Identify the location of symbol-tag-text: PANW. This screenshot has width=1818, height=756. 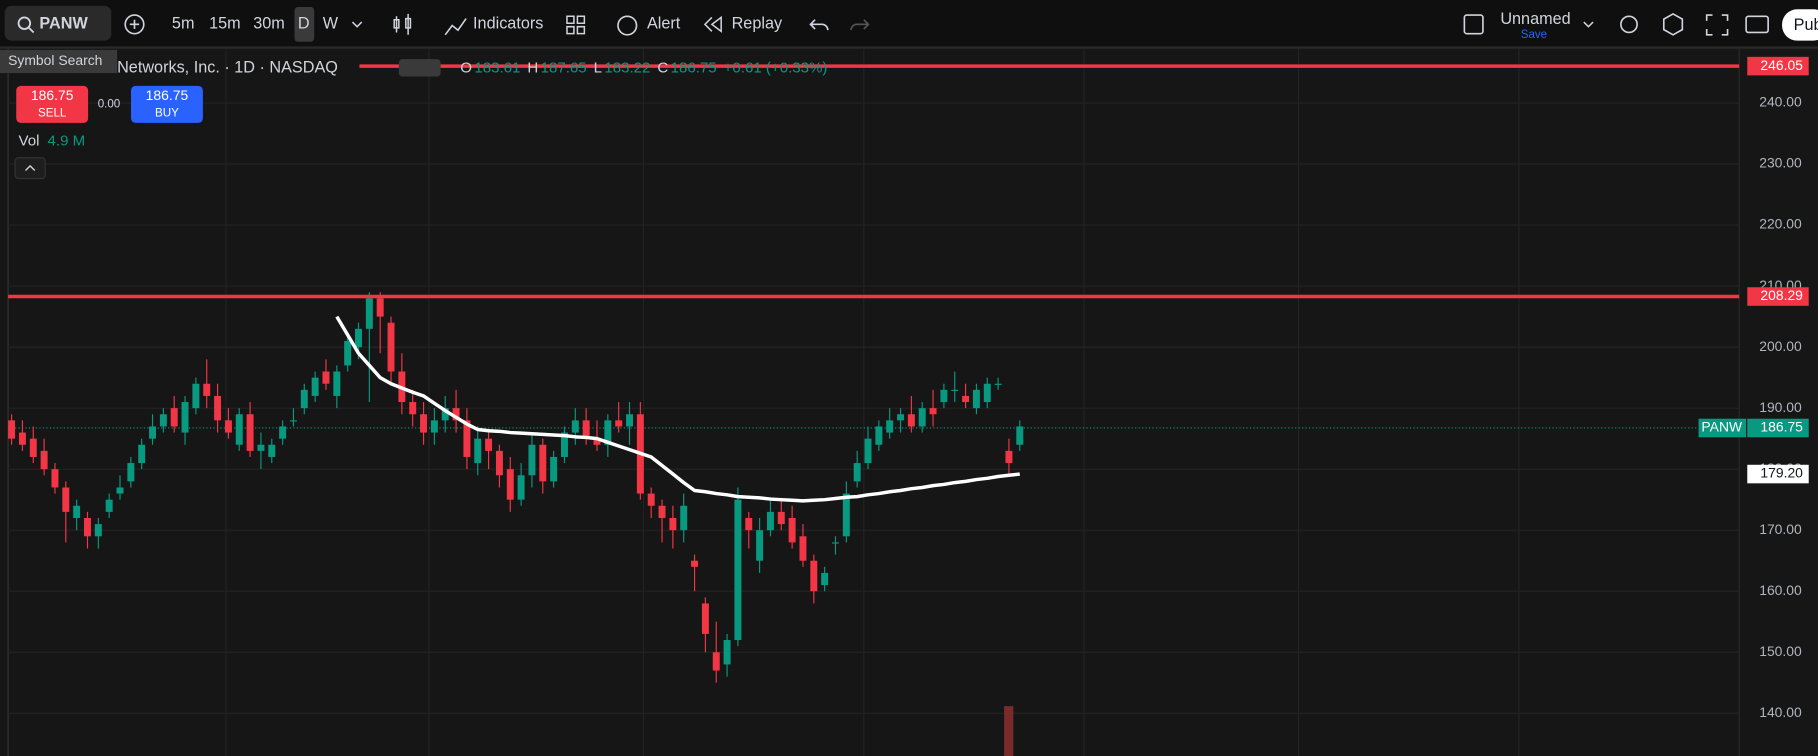
(1722, 427).